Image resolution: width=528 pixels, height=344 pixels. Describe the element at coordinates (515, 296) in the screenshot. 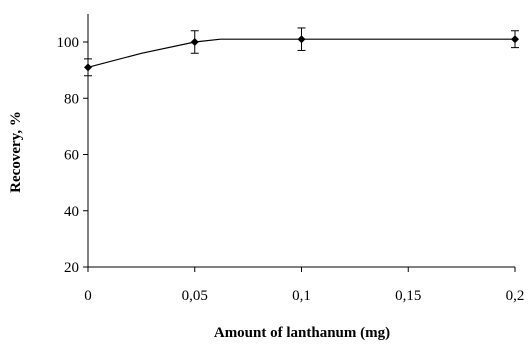

I see `x-tick-label: 0,2` at that location.